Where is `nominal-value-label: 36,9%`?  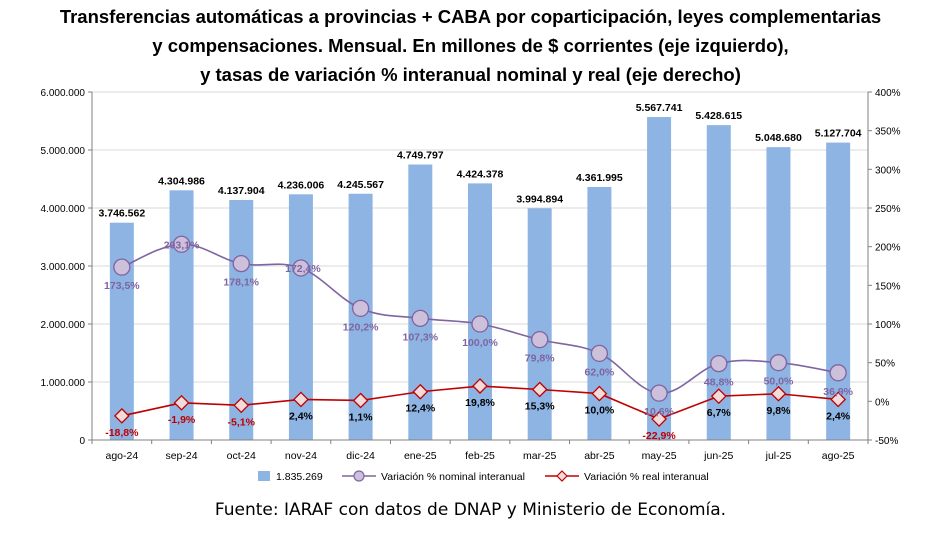 nominal-value-label: 36,9% is located at coordinates (838, 392).